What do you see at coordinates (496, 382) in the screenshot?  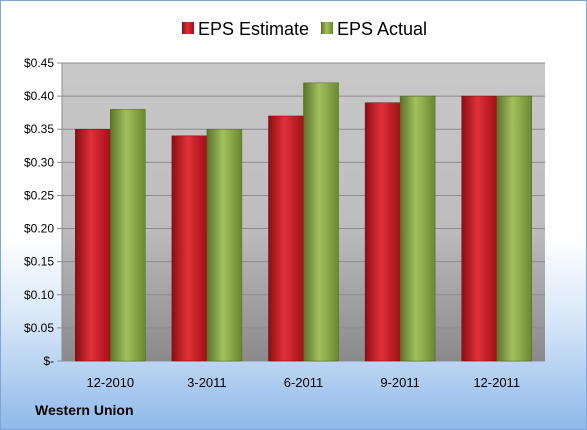 I see `x-tick-label: 12-2011` at bounding box center [496, 382].